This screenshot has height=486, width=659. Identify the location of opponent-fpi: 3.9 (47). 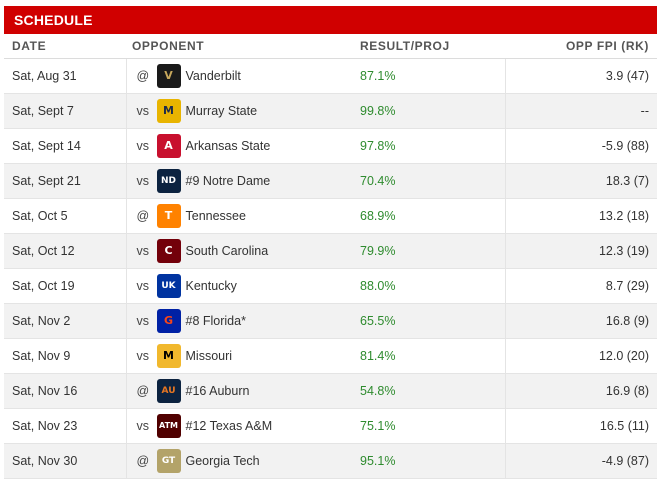
(580, 76).